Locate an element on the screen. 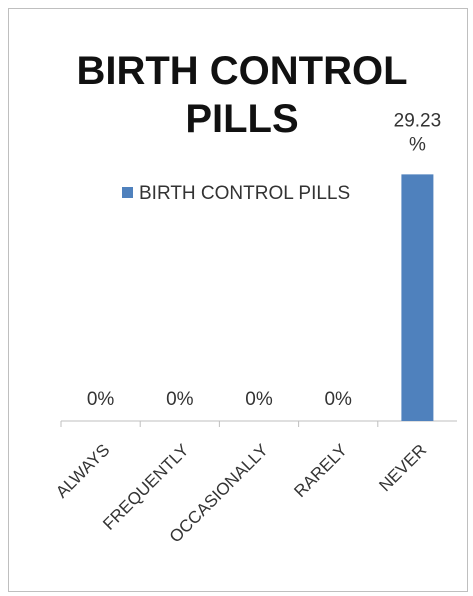  data-label-frequently: 0% is located at coordinates (180, 399).